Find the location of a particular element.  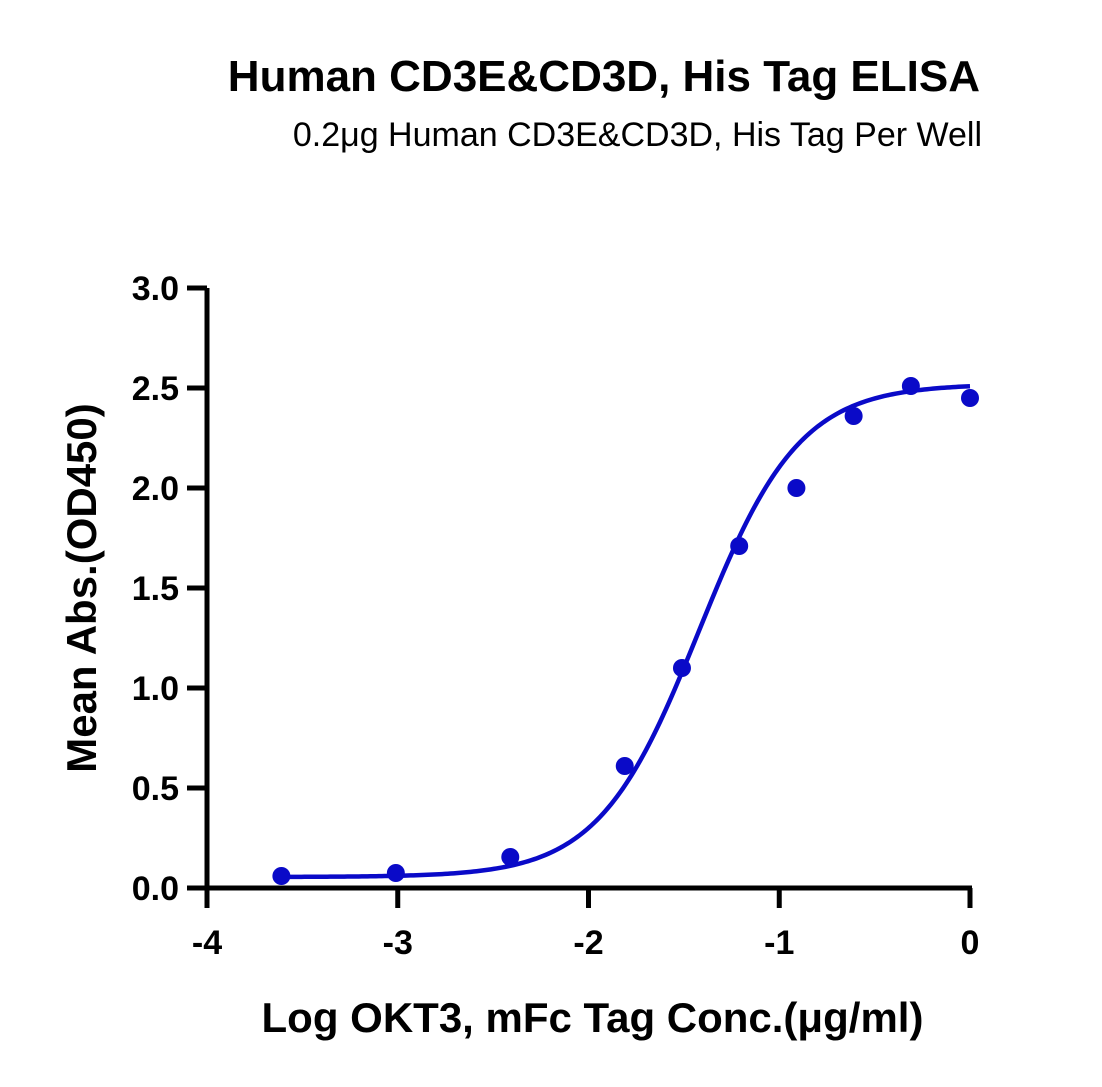

y-tick-label: 2.5 is located at coordinates (155, 389).